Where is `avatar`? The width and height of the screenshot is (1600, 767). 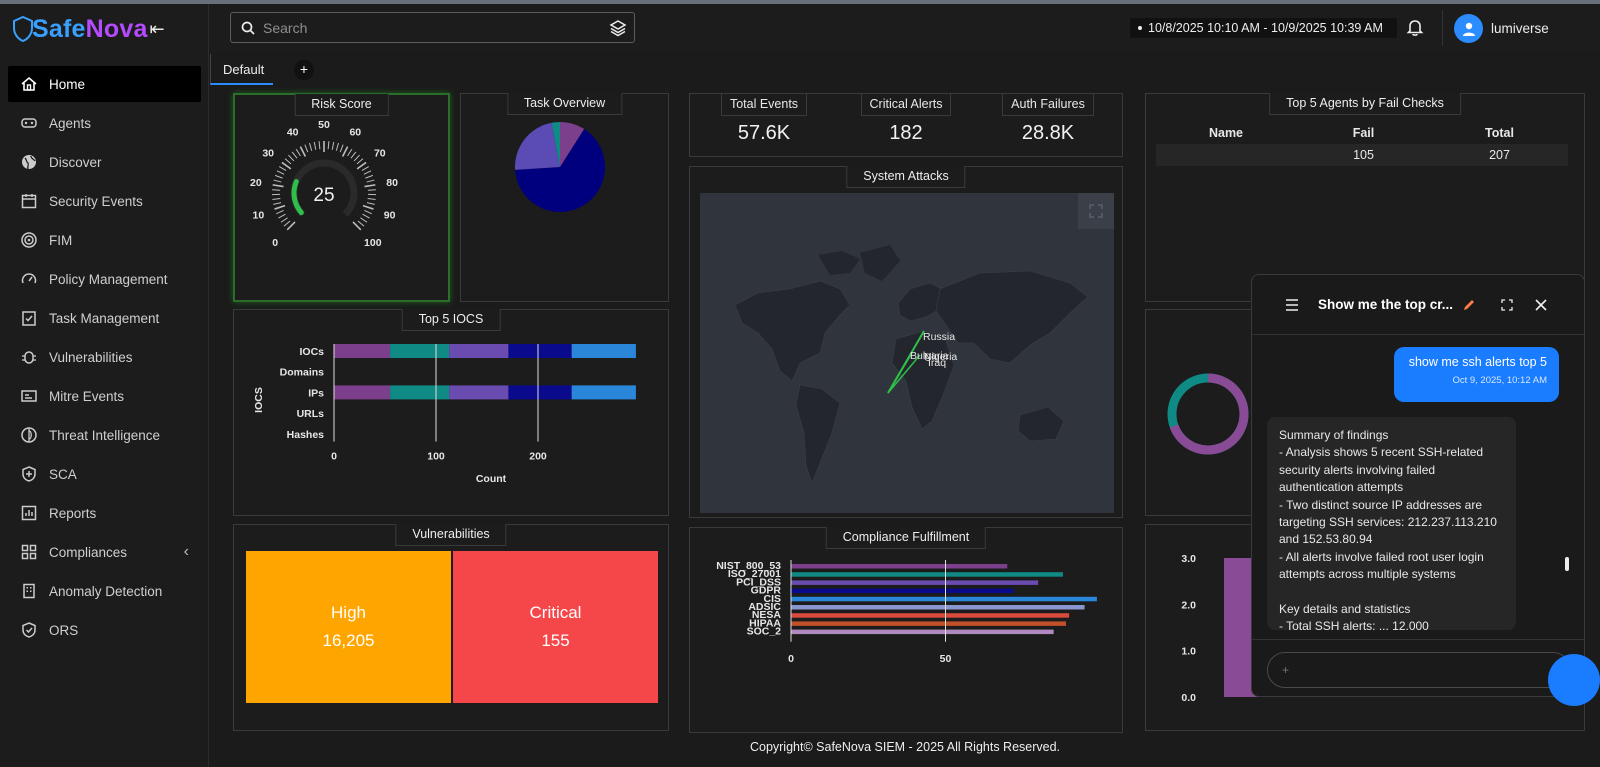
avatar is located at coordinates (1468, 28).